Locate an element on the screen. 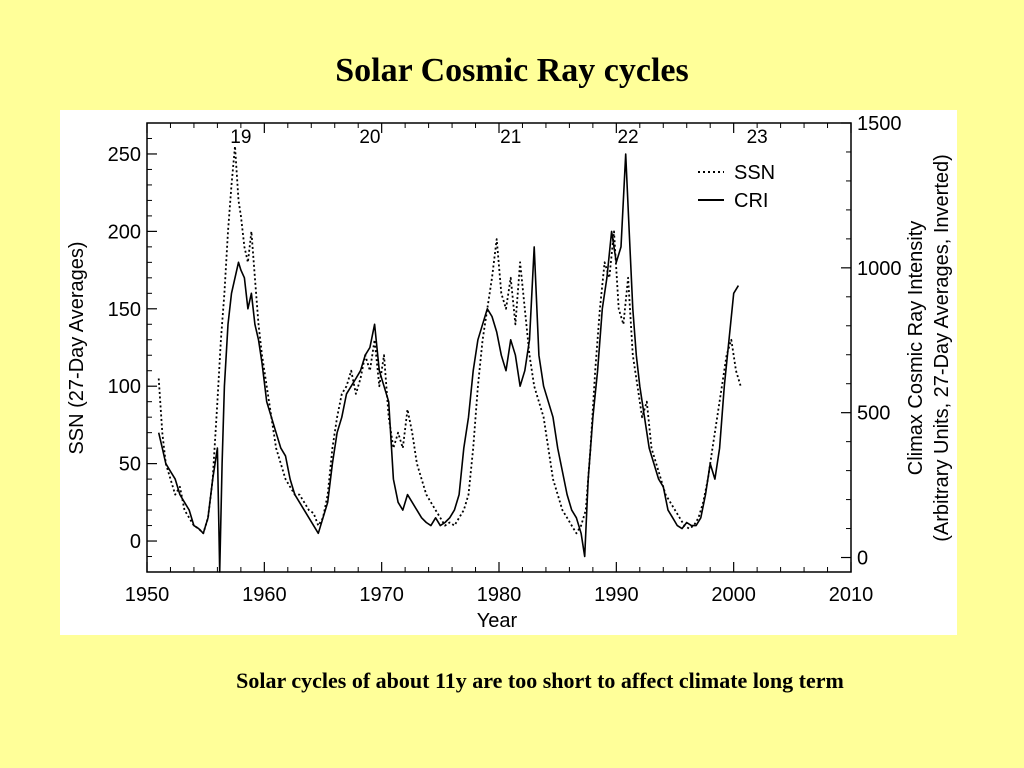 Image resolution: width=1024 pixels, height=768 pixels. cycle-label: 19 is located at coordinates (240, 137).